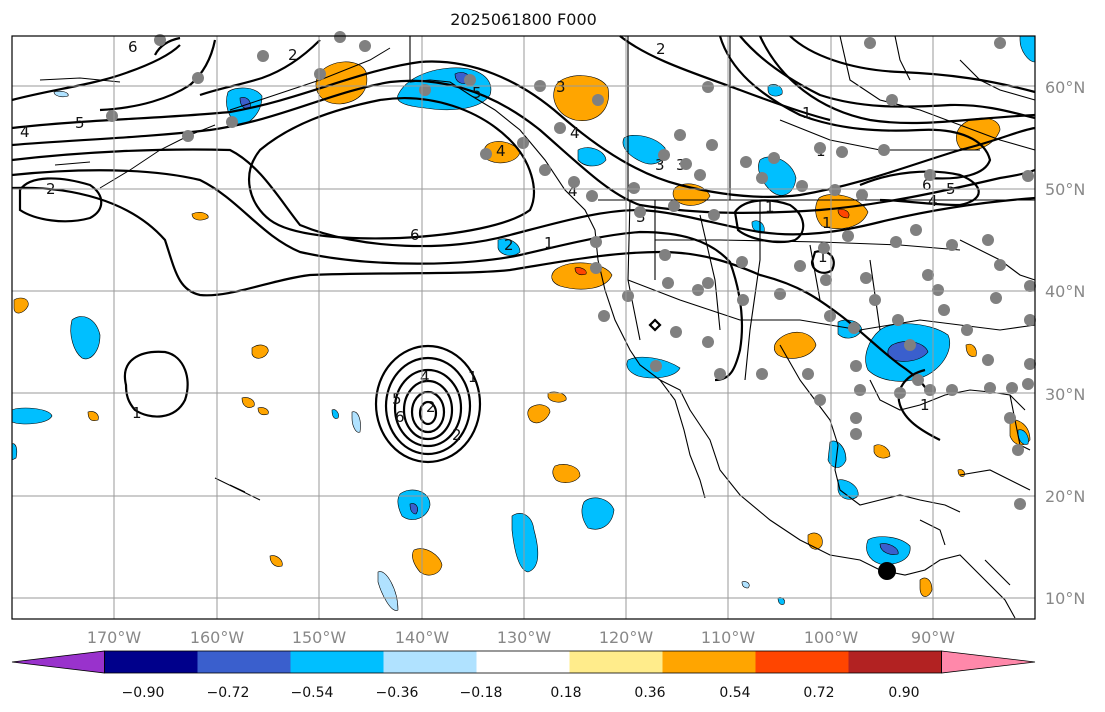 The width and height of the screenshot is (1105, 712). I want to click on latitude-labels: 60°N 50°N 40°N 30°N 20°N 10°N, so click(1065, 343).